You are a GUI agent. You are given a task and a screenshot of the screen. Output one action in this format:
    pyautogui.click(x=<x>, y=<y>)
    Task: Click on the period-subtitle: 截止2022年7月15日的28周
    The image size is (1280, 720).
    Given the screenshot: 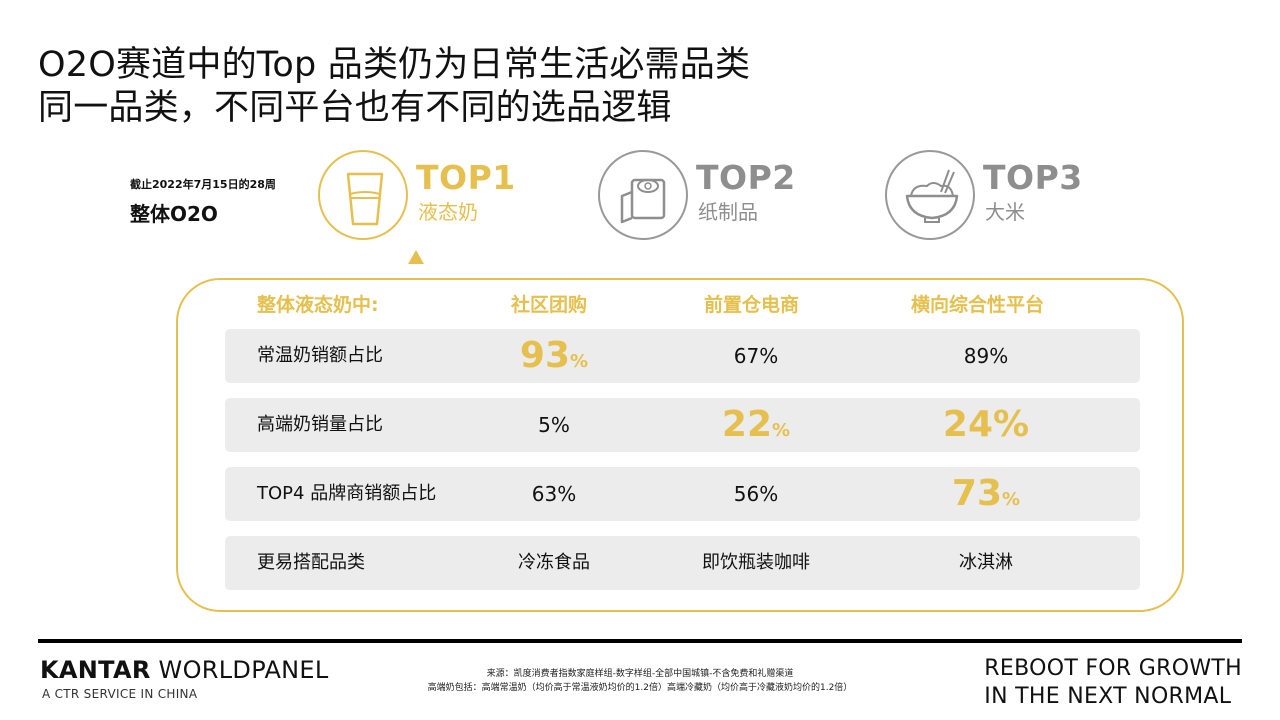 What is the action you would take?
    pyautogui.click(x=203, y=184)
    